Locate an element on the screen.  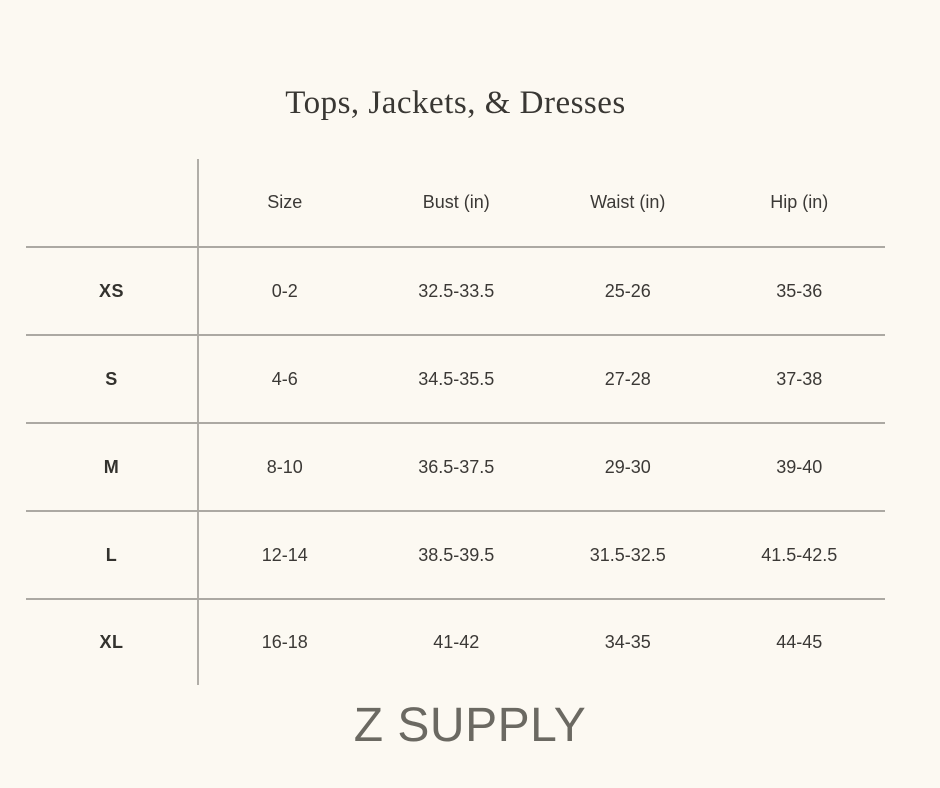
cell-xl-hip: 44-45 is located at coordinates (799, 642).